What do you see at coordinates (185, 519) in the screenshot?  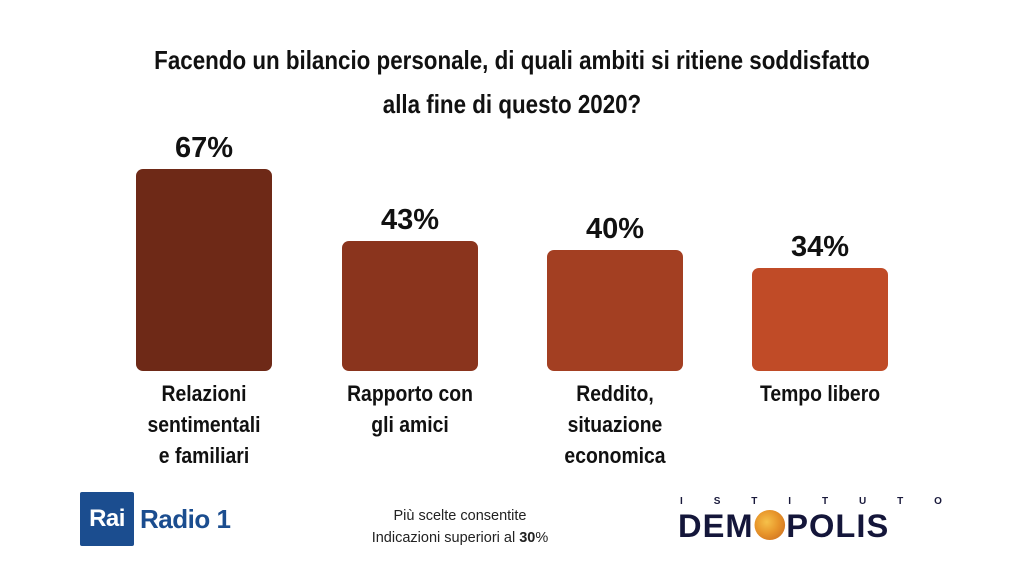 I see `radio1-label: Radio 1` at bounding box center [185, 519].